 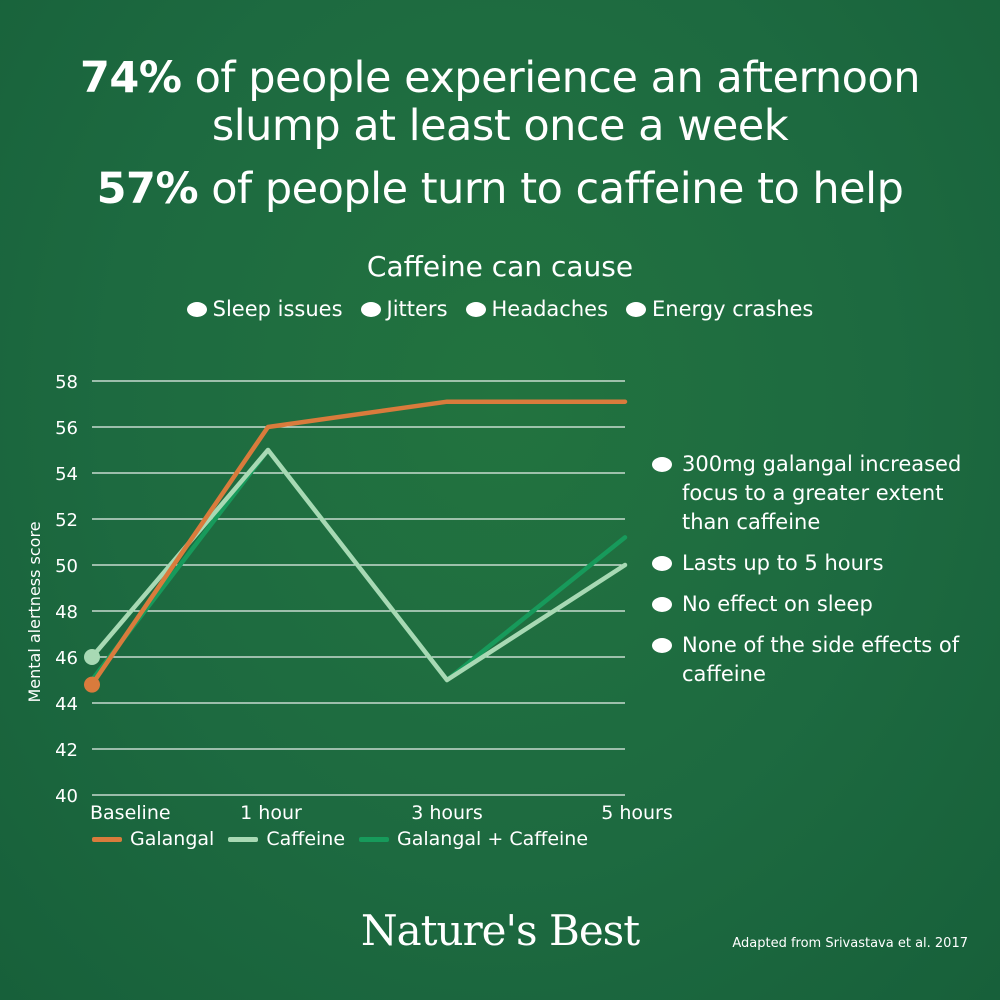 What do you see at coordinates (172, 839) in the screenshot?
I see `legend-label: Galangal` at bounding box center [172, 839].